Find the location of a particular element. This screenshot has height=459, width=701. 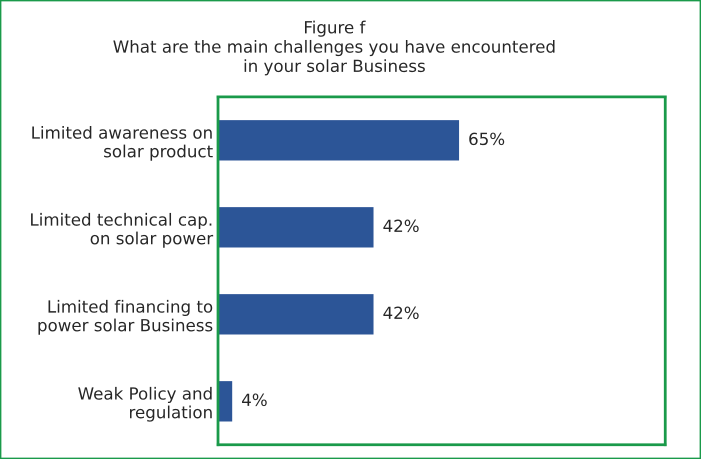

data-label: 65% is located at coordinates (486, 139).